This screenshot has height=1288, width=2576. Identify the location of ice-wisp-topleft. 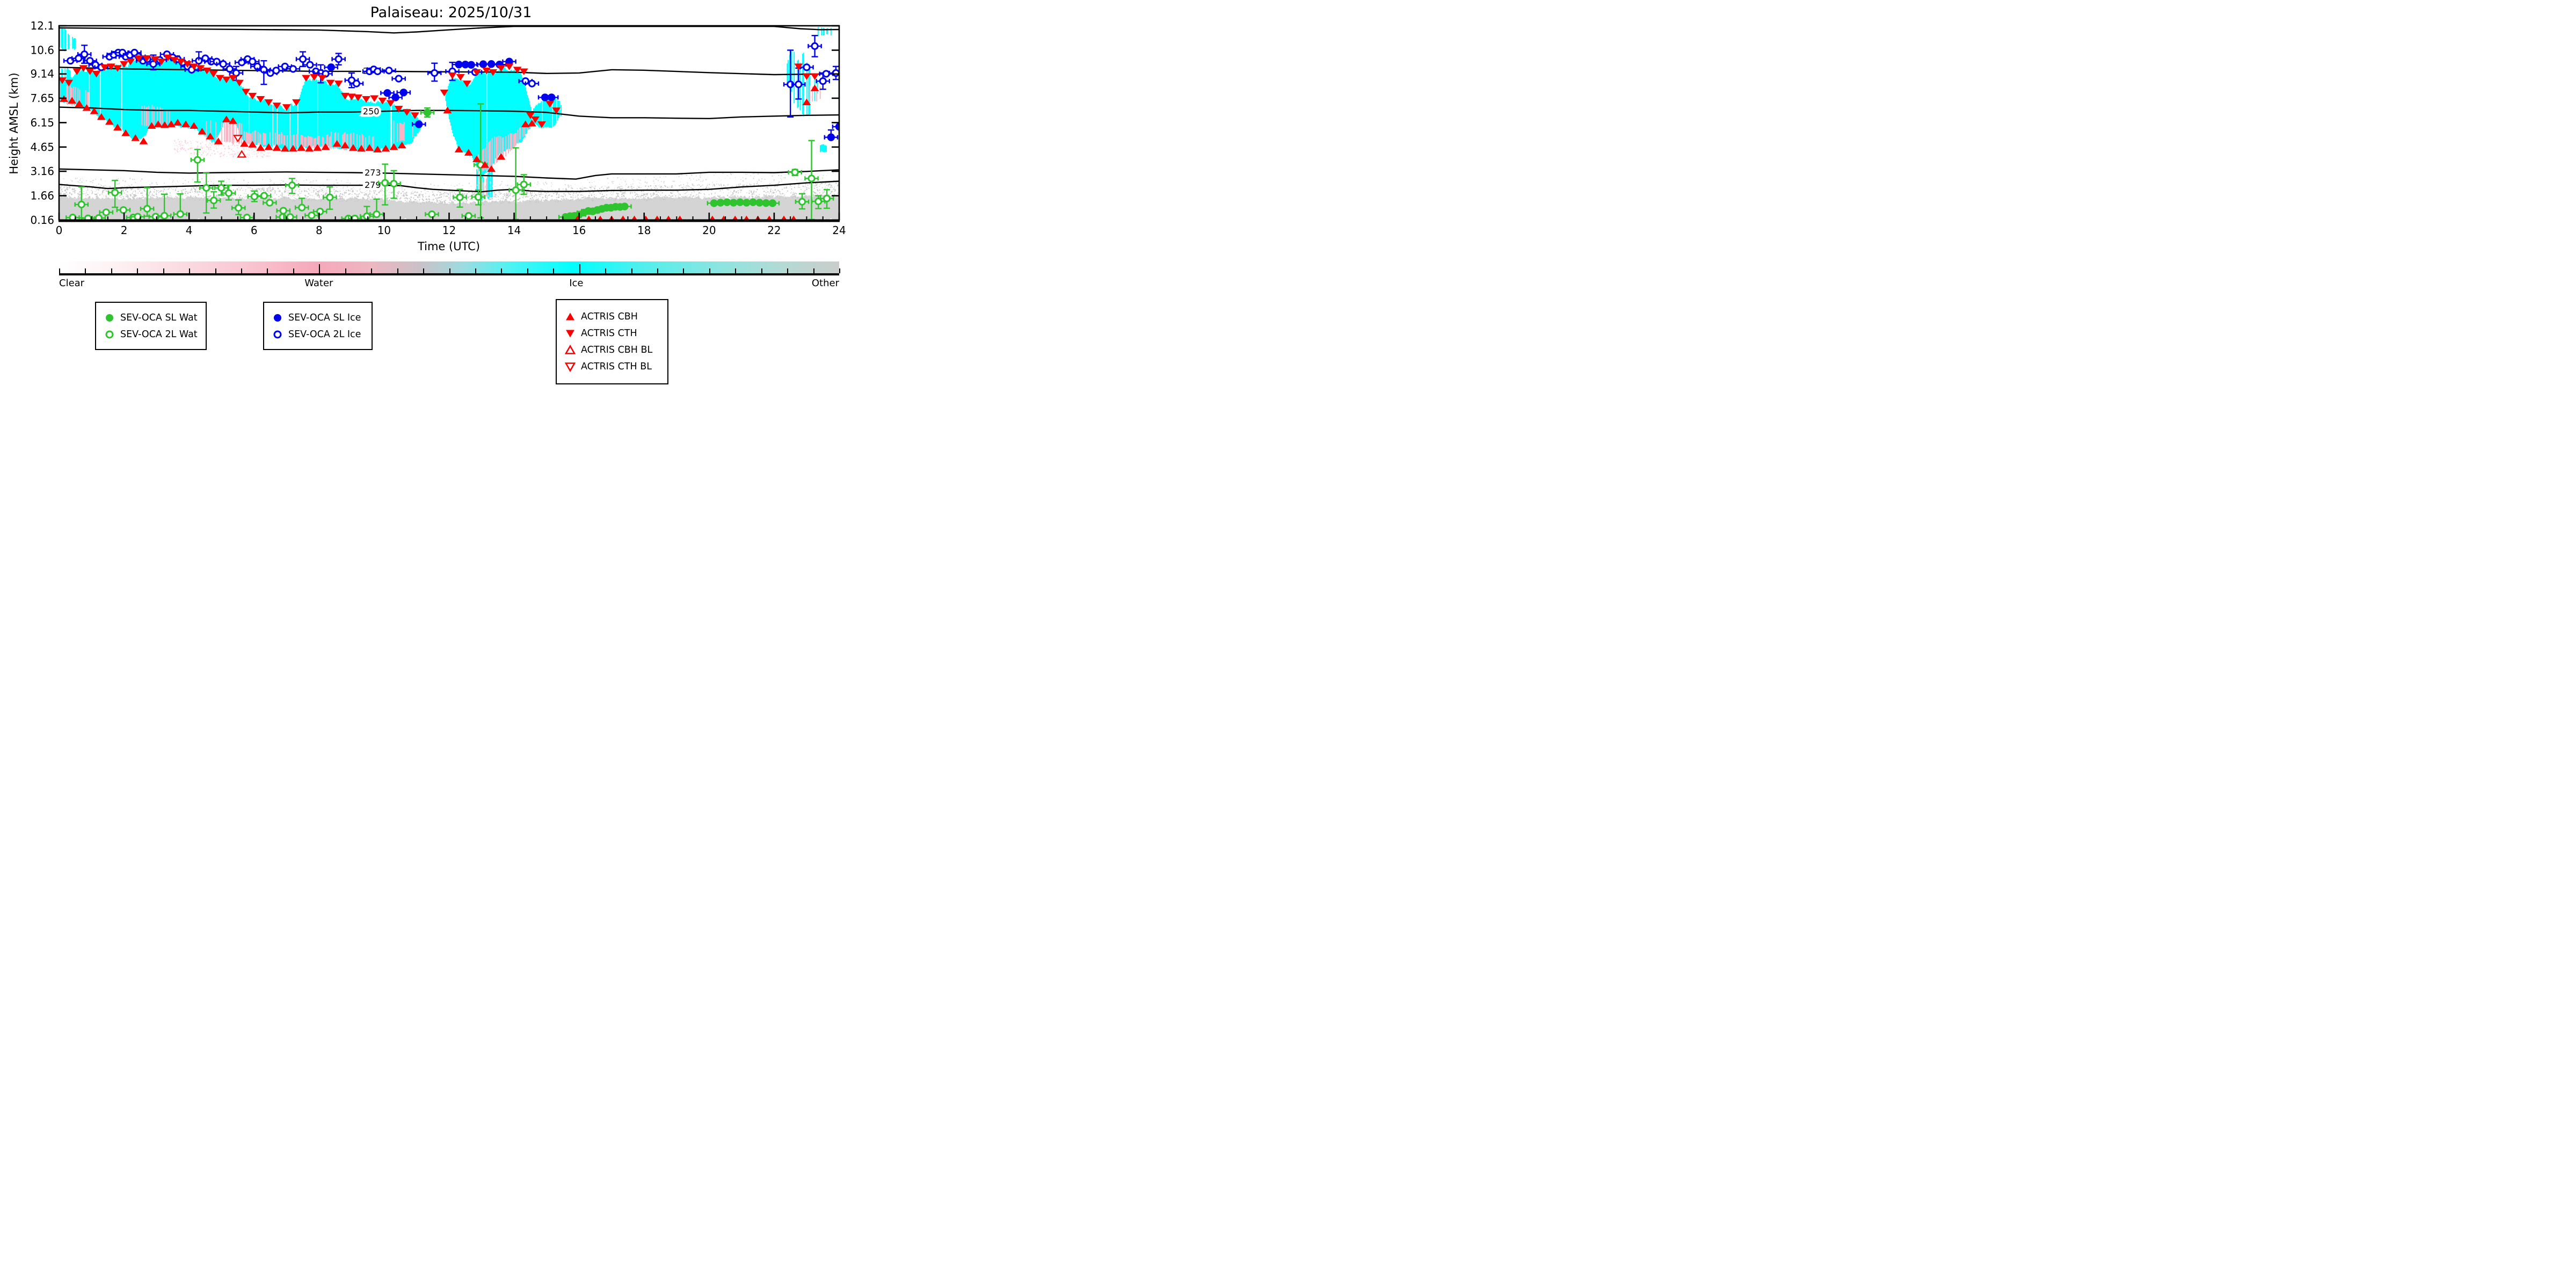
(67, 39).